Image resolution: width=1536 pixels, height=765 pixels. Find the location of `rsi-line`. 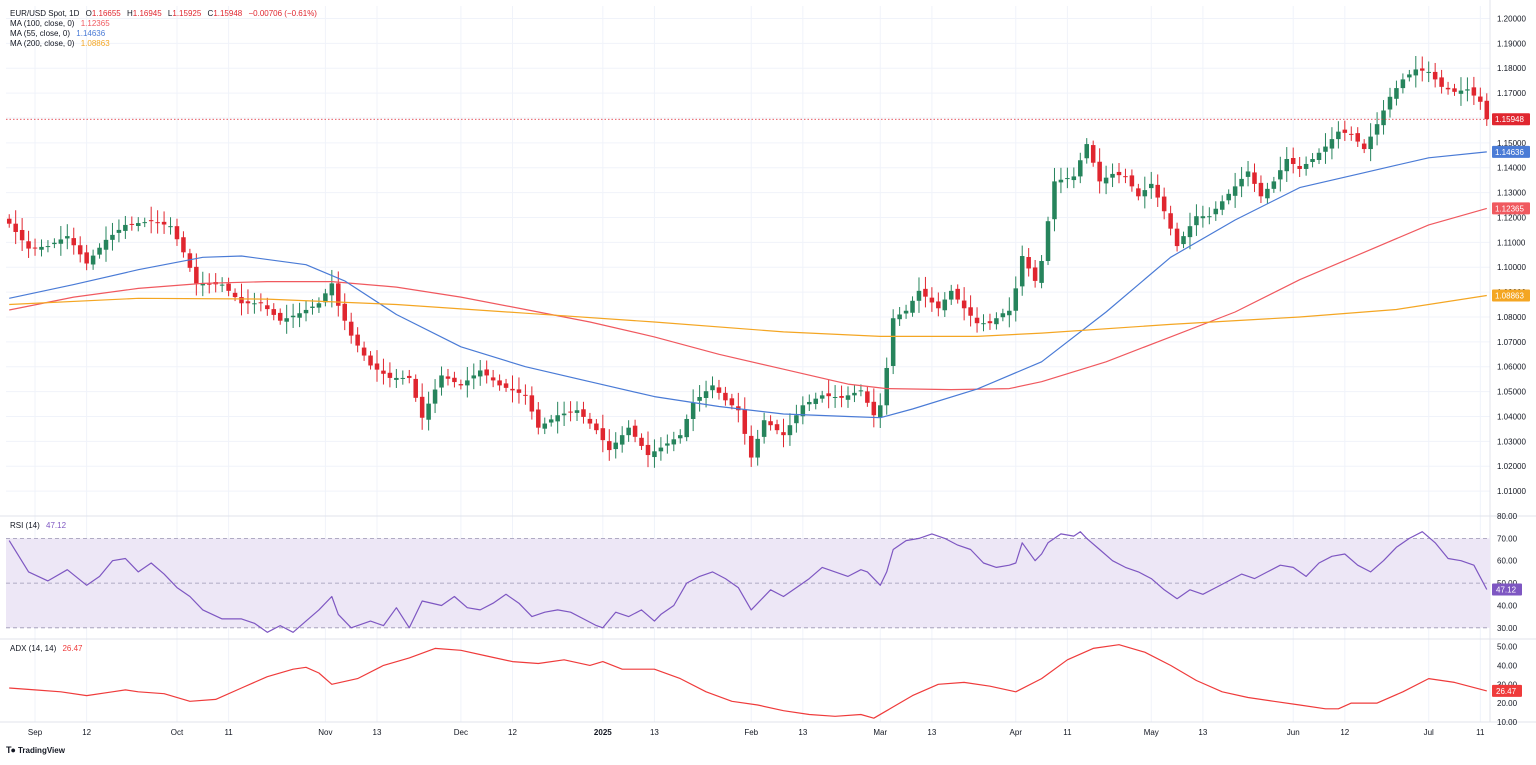

rsi-line is located at coordinates (748, 582).